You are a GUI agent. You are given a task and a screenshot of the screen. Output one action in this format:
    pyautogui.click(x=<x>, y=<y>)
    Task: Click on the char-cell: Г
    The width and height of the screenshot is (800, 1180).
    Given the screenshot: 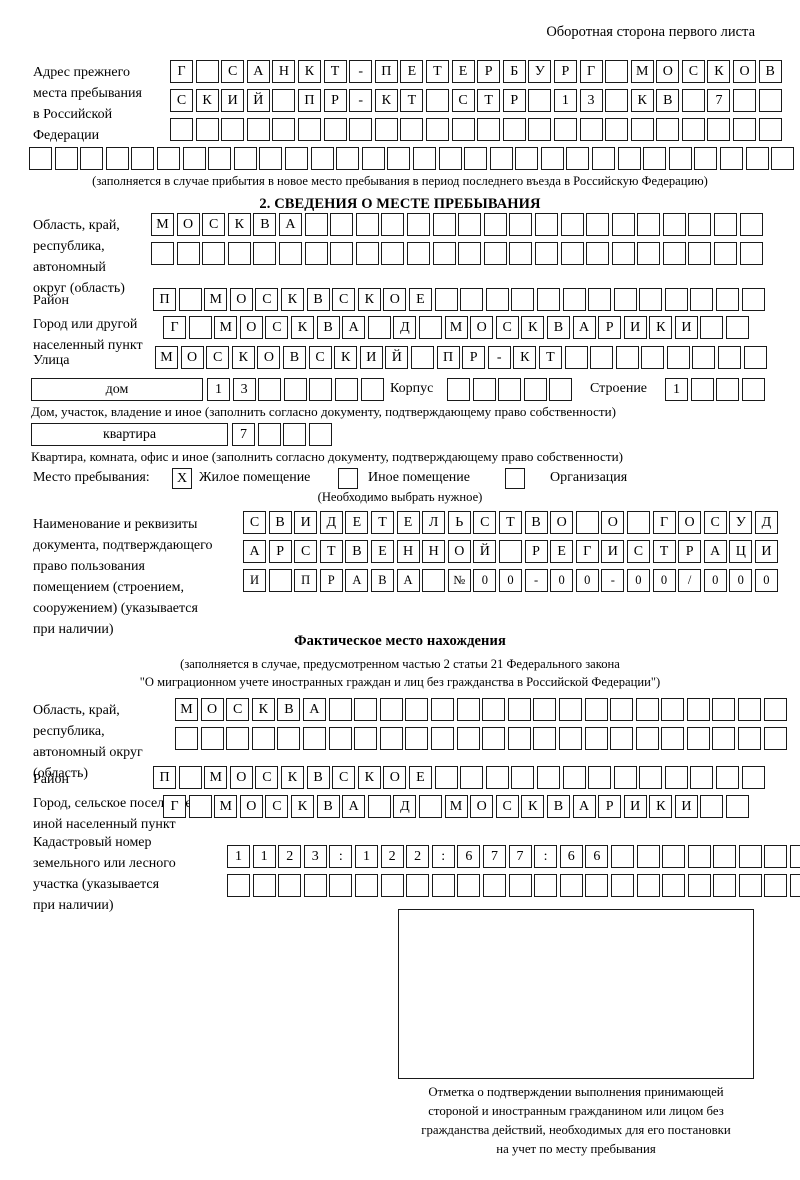 What is the action you would take?
    pyautogui.click(x=591, y=71)
    